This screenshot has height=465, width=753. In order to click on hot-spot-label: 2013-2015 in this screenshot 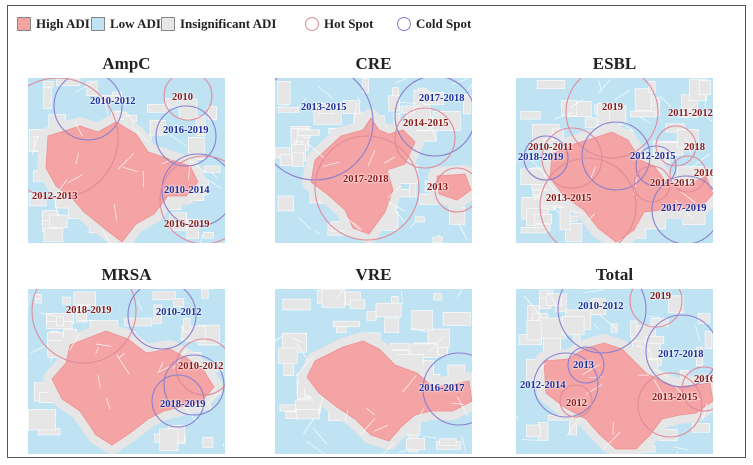, I will do `click(675, 397)`.